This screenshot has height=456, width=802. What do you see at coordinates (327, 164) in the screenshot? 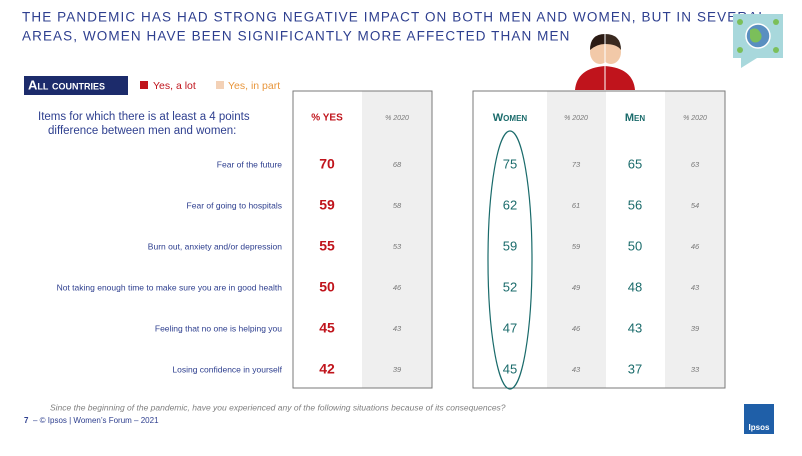
I see `cell-value: 70` at bounding box center [327, 164].